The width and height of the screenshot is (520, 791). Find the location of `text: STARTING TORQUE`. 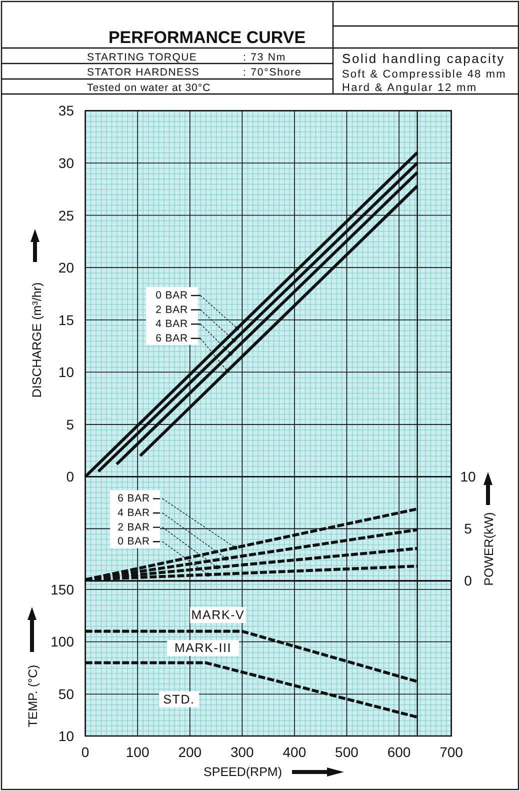

text: STARTING TORQUE is located at coordinates (142, 58).